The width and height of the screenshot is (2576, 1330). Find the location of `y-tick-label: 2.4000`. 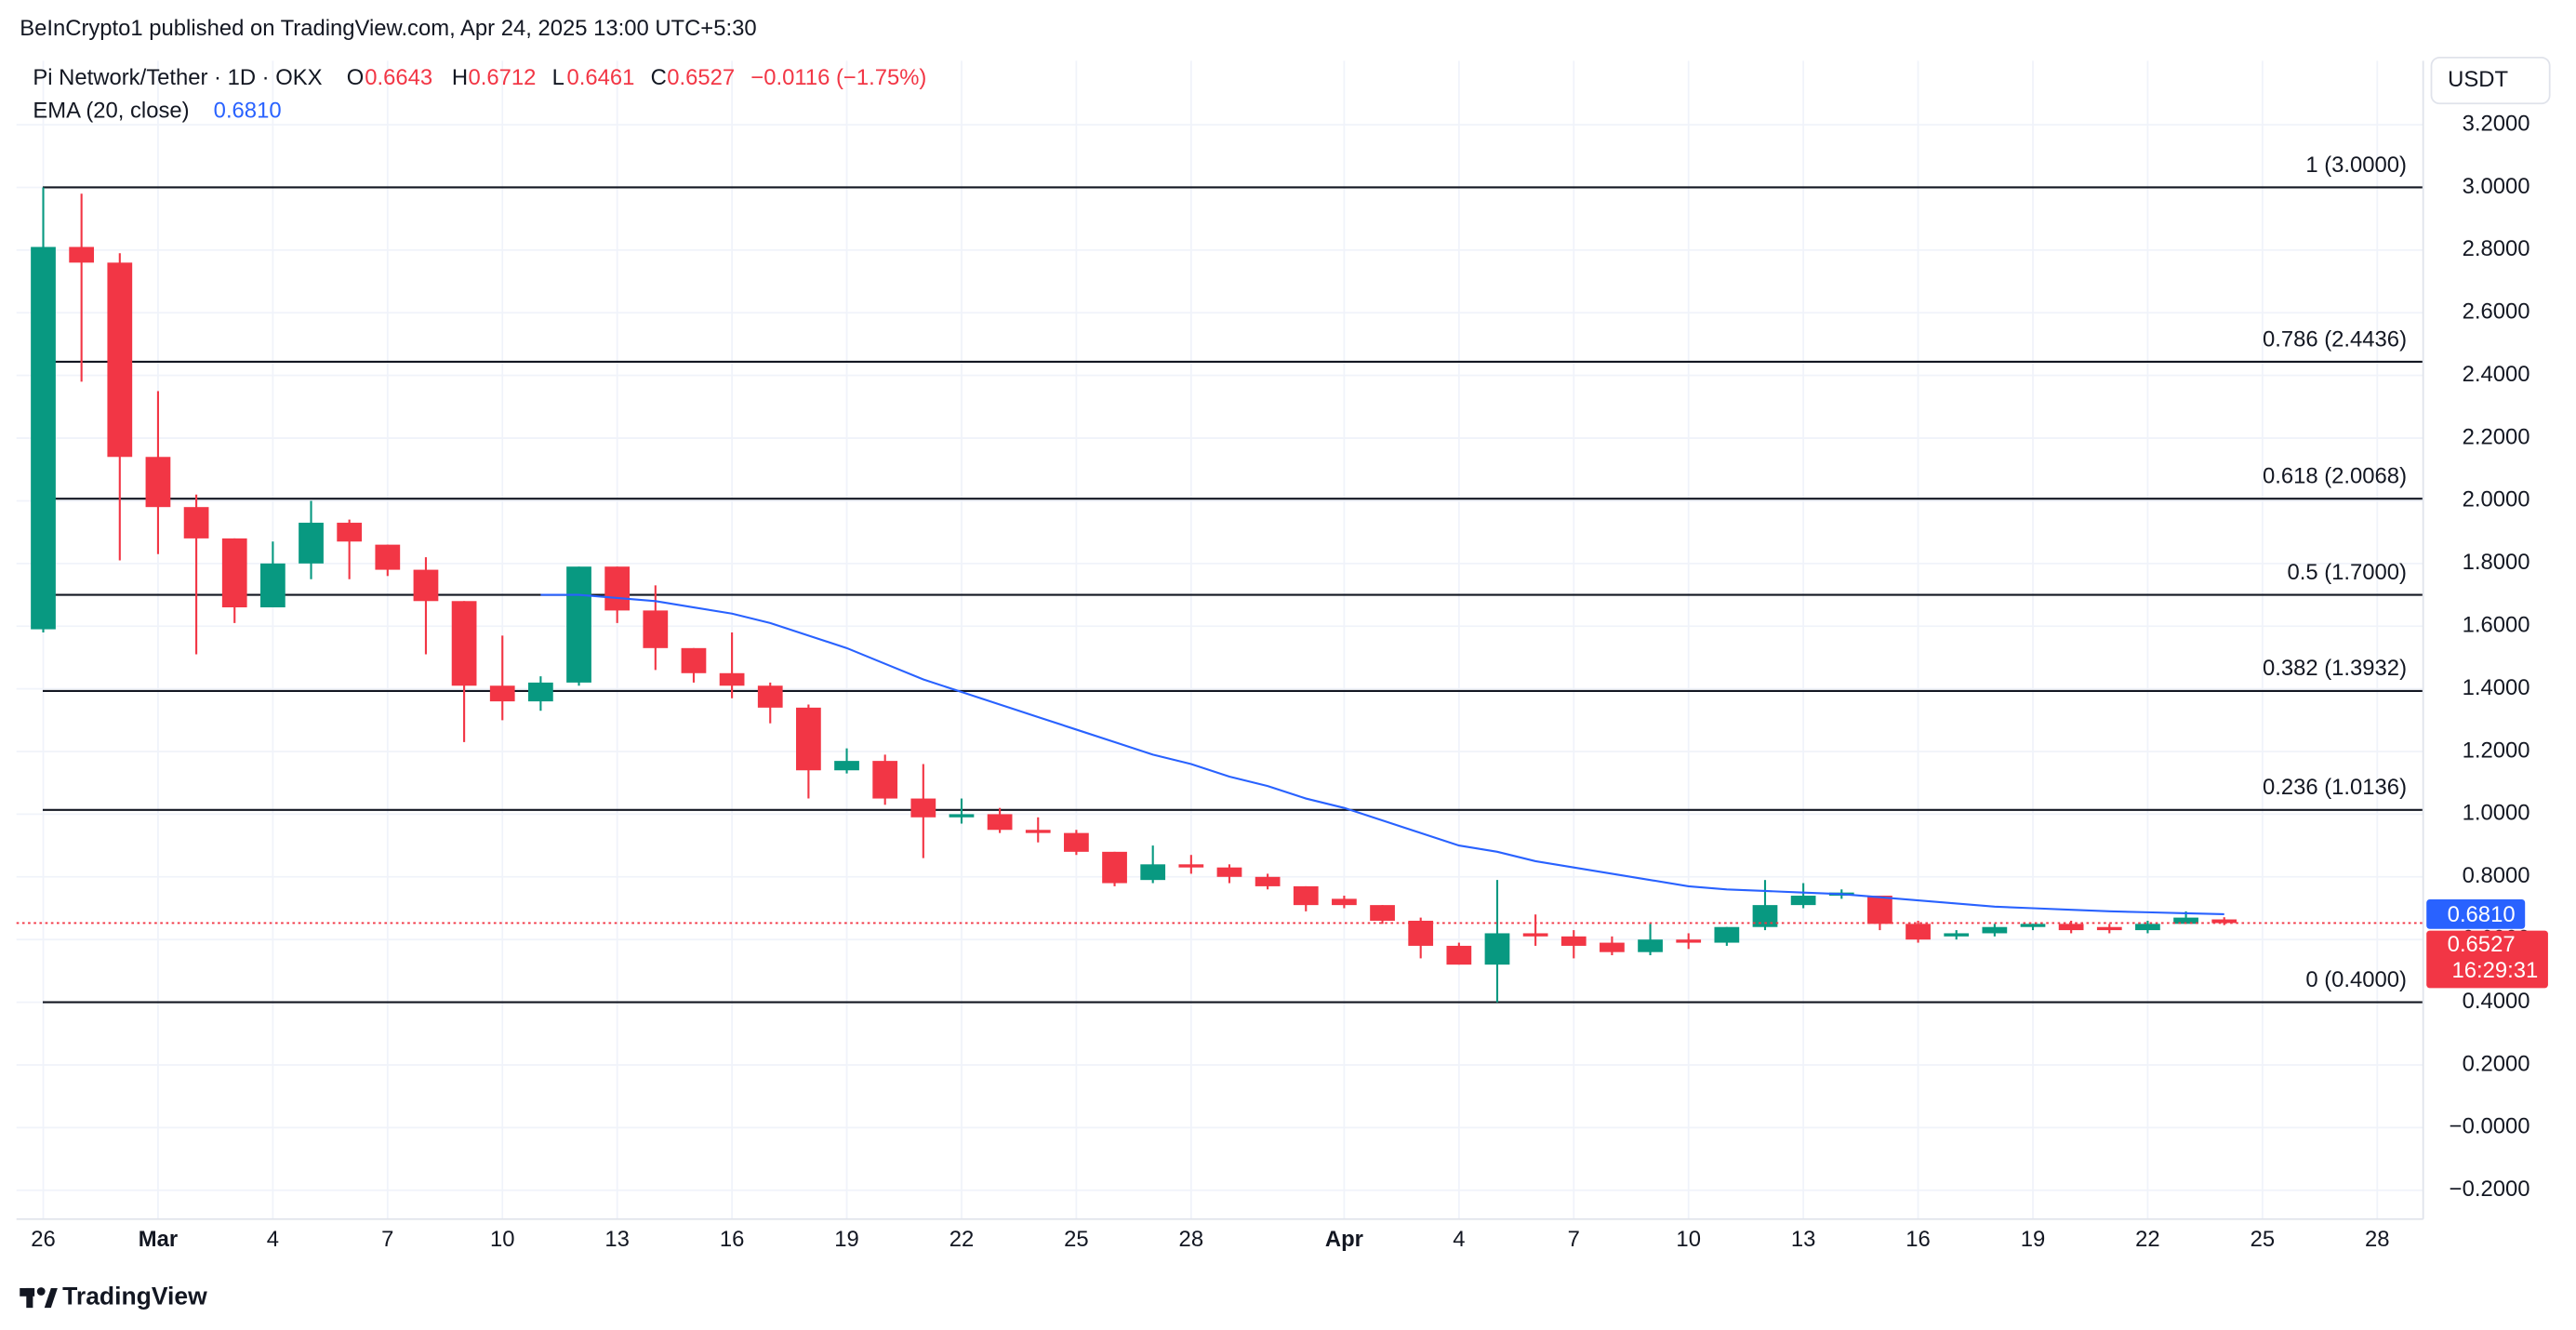

y-tick-label: 2.4000 is located at coordinates (2496, 375).